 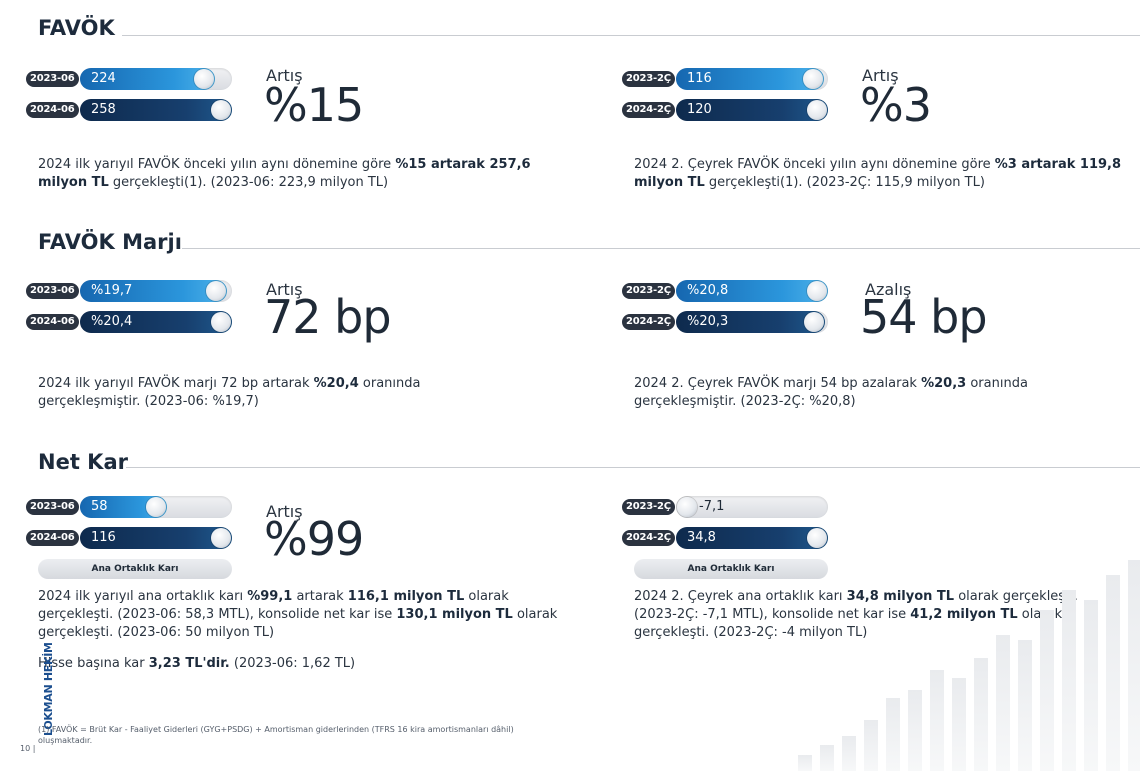 I want to click on bar-value: 120, so click(x=699, y=109).